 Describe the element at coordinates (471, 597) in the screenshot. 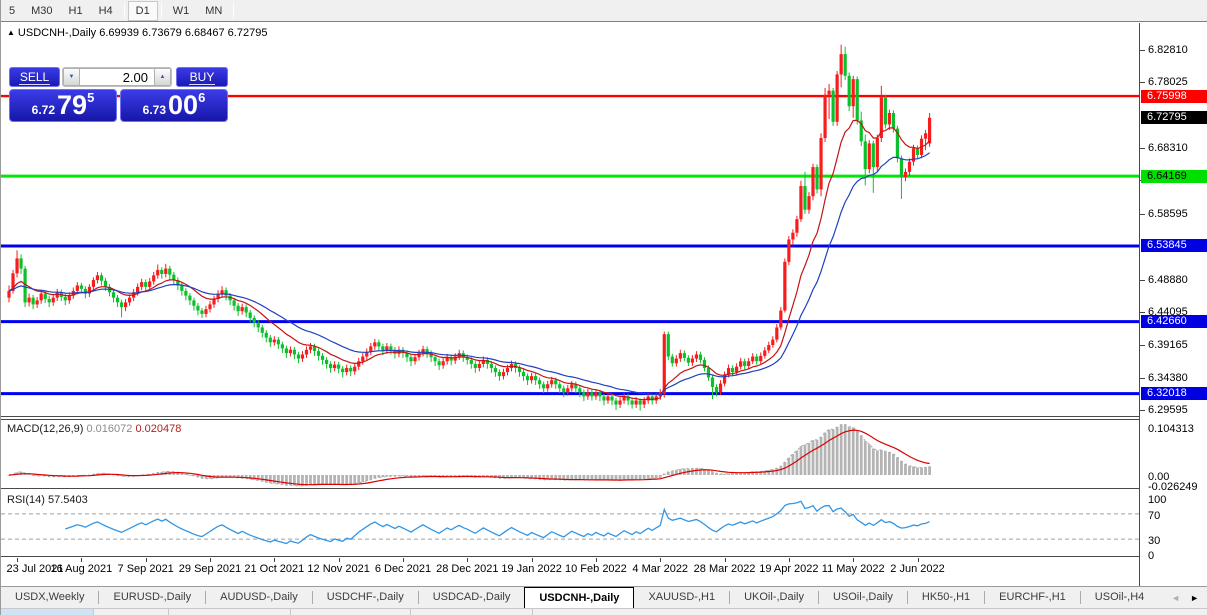

I see `tab-usdcad-daily: USDCAD-,Daily` at that location.